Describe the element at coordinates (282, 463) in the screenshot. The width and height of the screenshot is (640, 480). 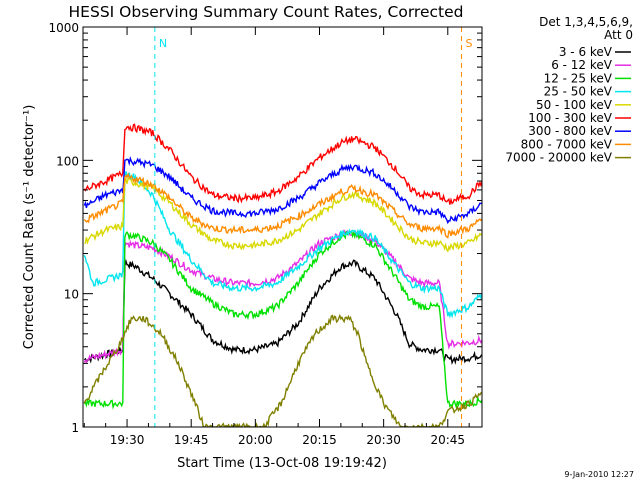
I see `x-axis-label: Start Time (13-Oct-08 19:19:42)` at that location.